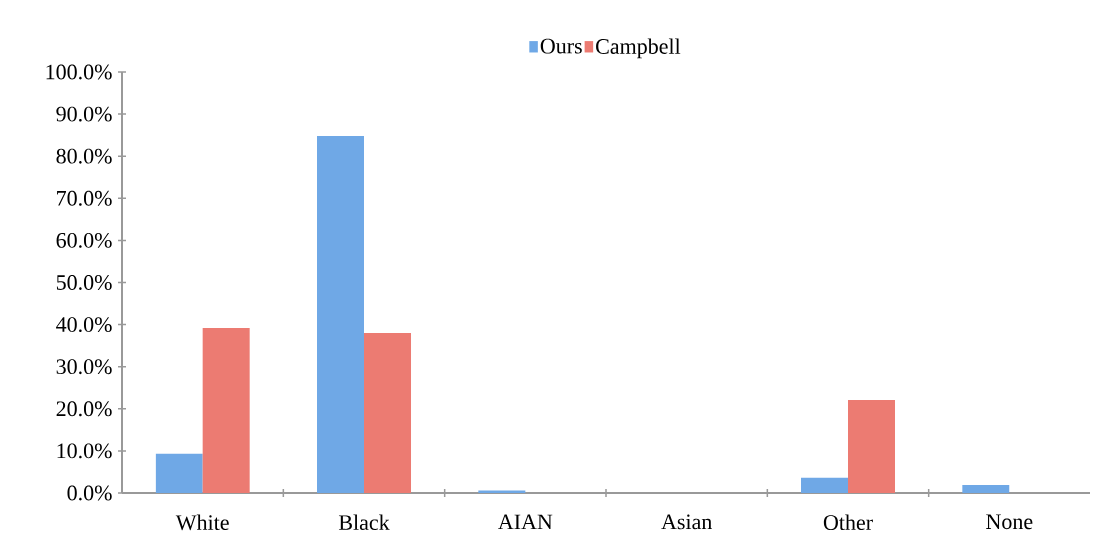 This screenshot has width=1098, height=550. I want to click on y-tick-label: 60.0%, so click(84, 240).